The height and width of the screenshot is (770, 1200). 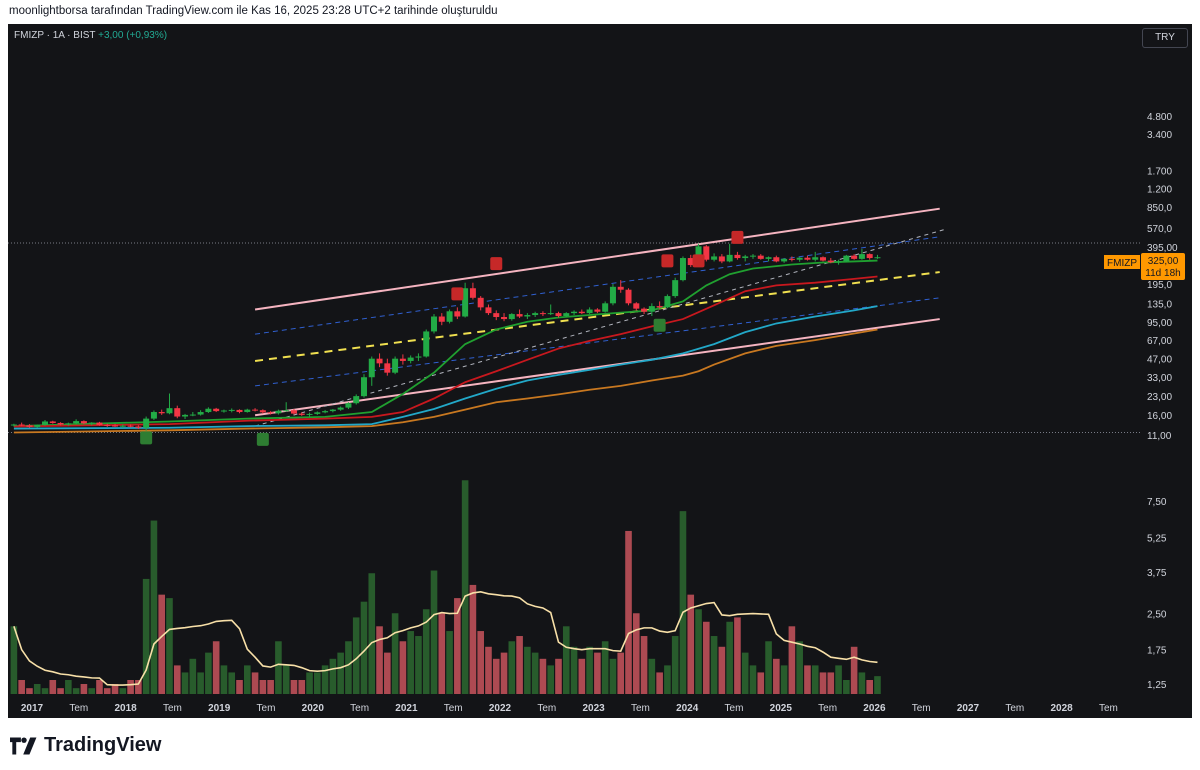 What do you see at coordinates (1162, 273) in the screenshot?
I see `price-tag-countdown: 11d 18h` at bounding box center [1162, 273].